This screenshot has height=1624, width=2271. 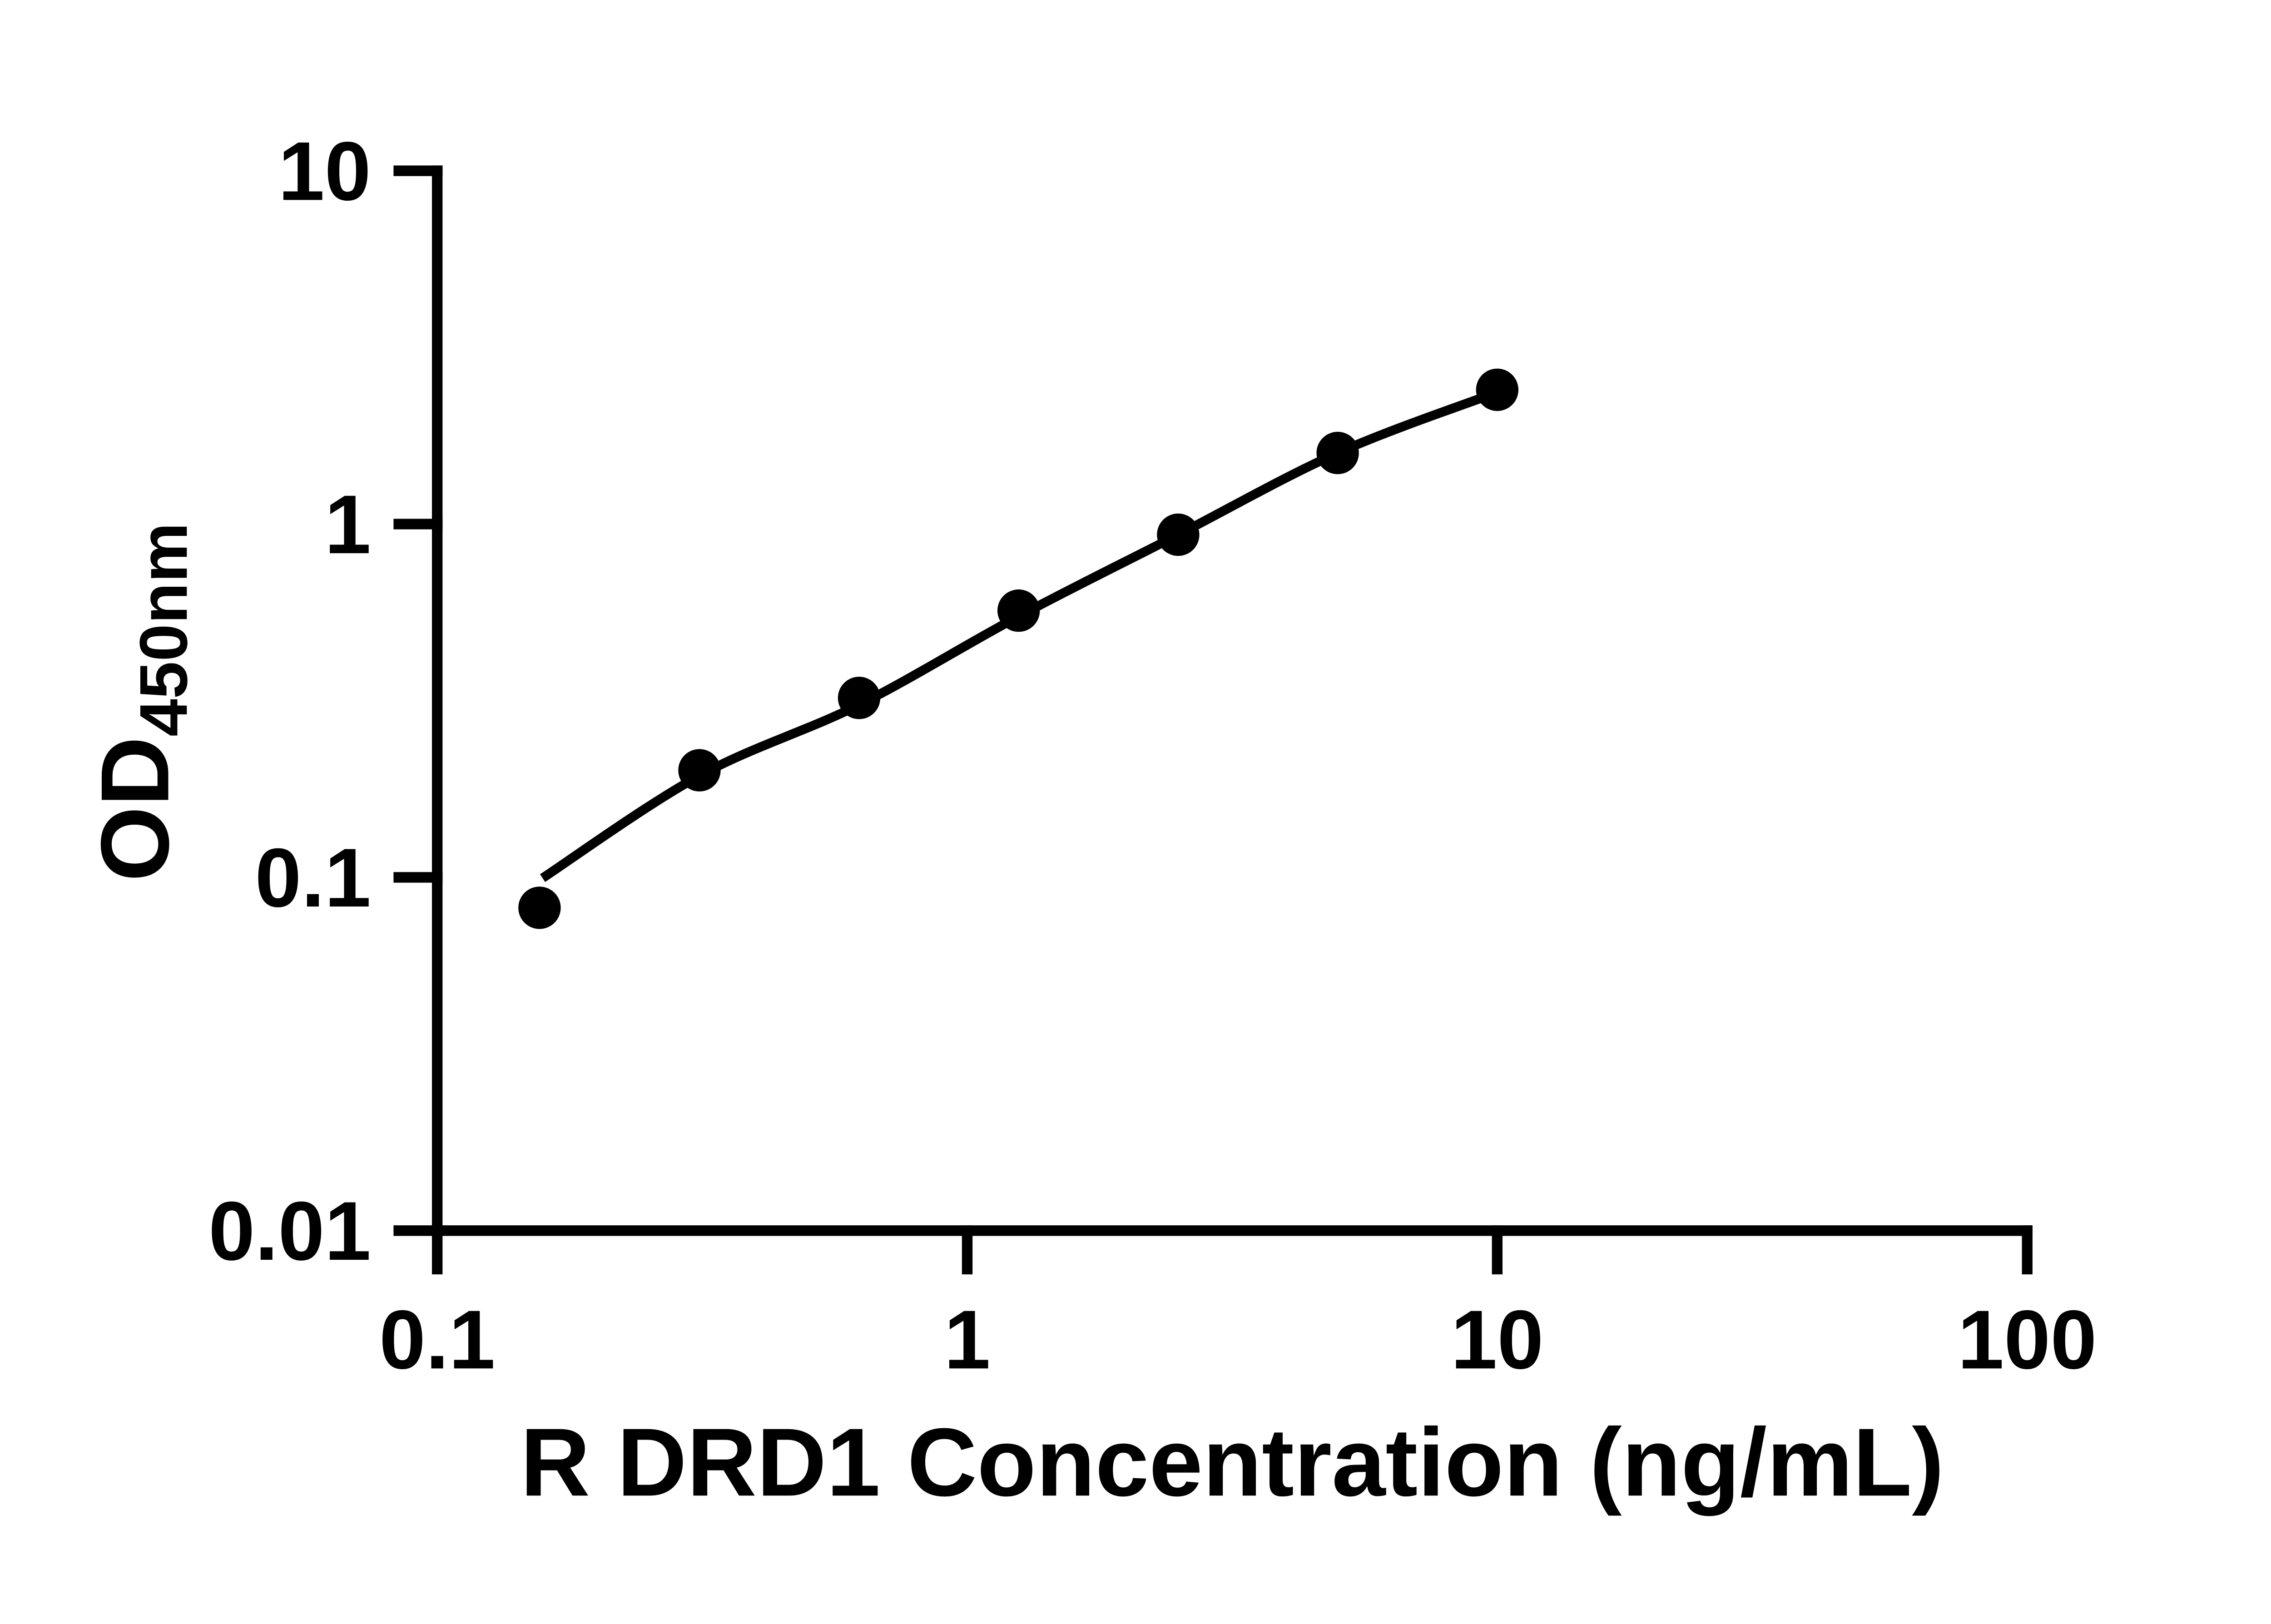 What do you see at coordinates (348, 524) in the screenshot?
I see `y-tick-label: 1` at bounding box center [348, 524].